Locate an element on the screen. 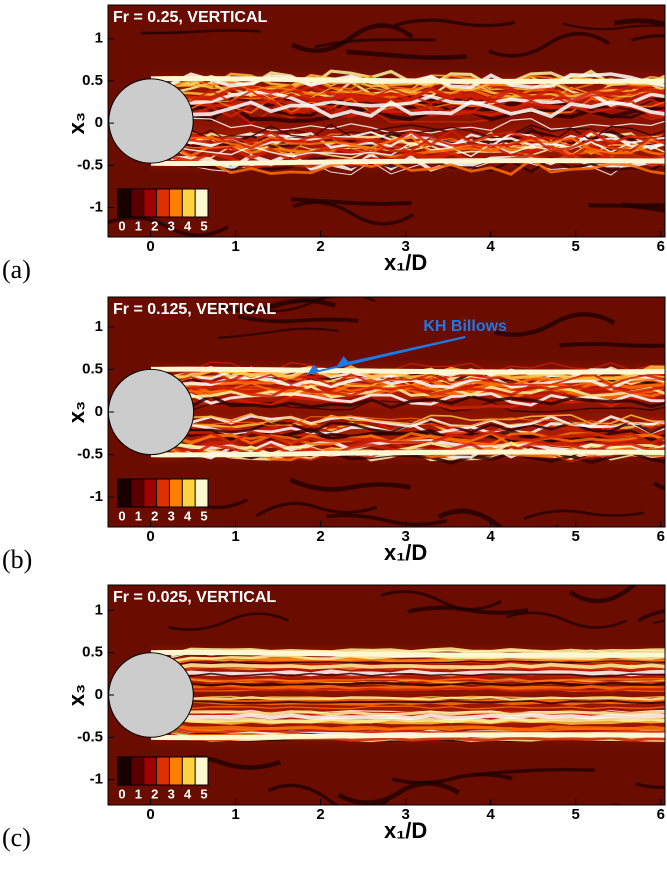  y-axis-label: x₃ is located at coordinates (76, 695).